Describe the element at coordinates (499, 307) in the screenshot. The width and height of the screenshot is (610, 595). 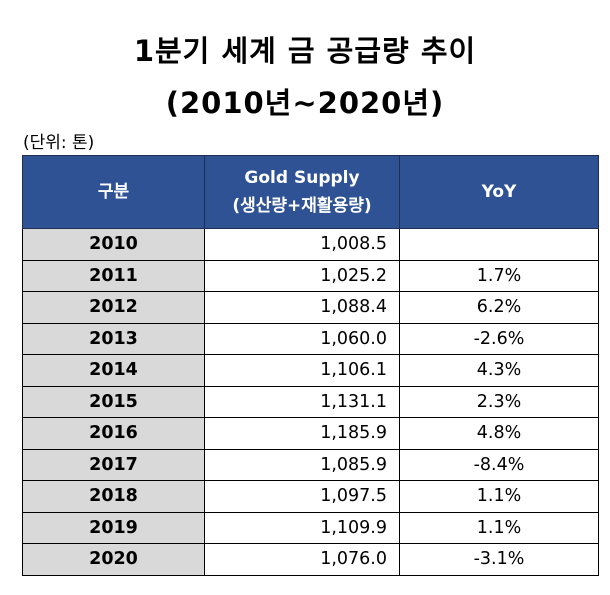
I see `yoy-cell: 6.2%` at that location.